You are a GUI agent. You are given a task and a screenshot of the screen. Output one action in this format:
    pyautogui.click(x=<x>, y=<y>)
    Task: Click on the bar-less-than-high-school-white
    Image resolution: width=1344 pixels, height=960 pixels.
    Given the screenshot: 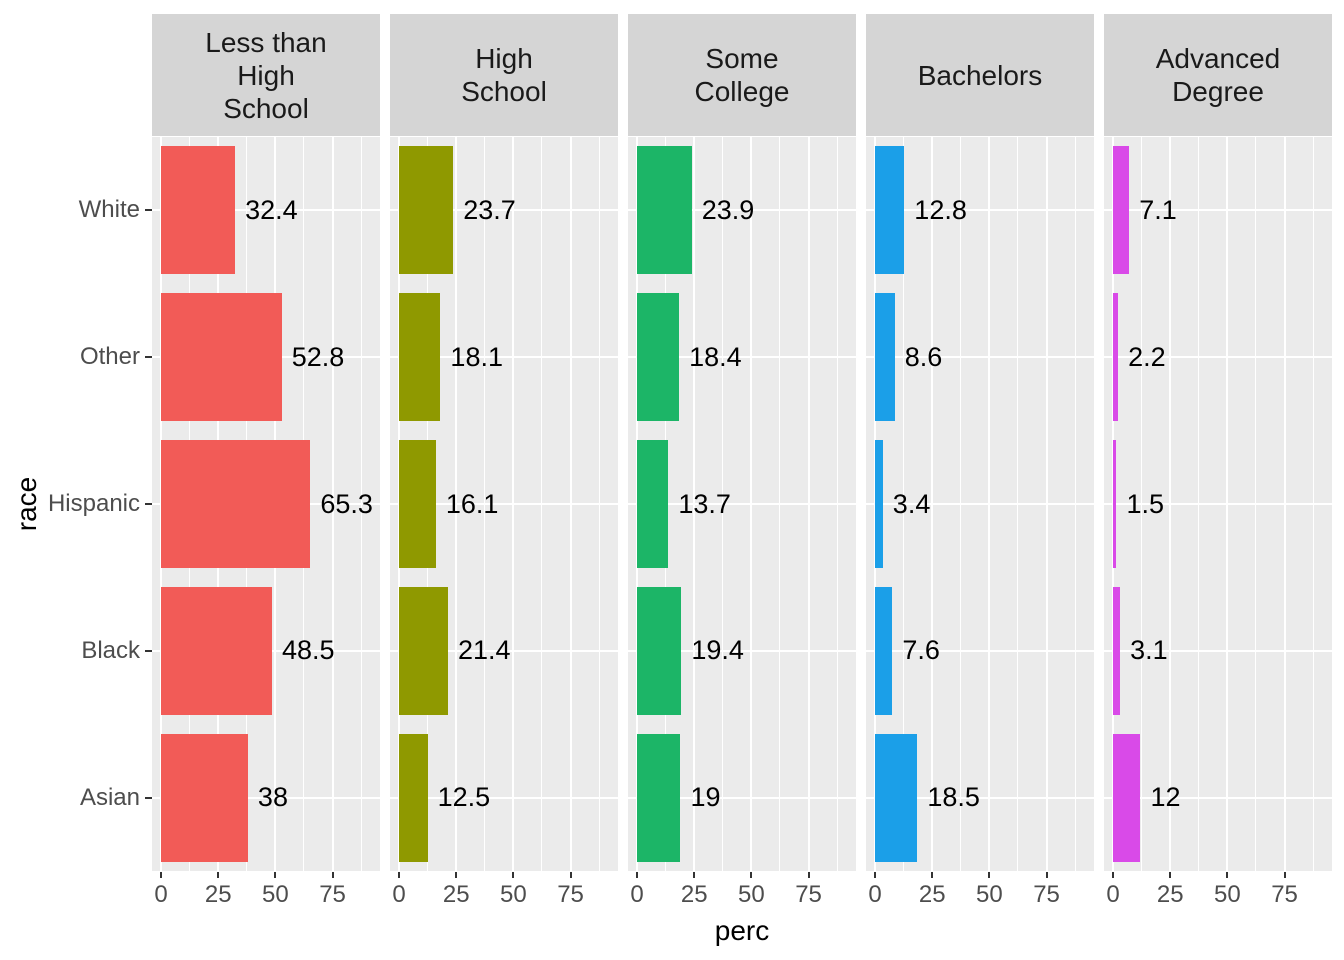 What is the action you would take?
    pyautogui.click(x=198, y=210)
    